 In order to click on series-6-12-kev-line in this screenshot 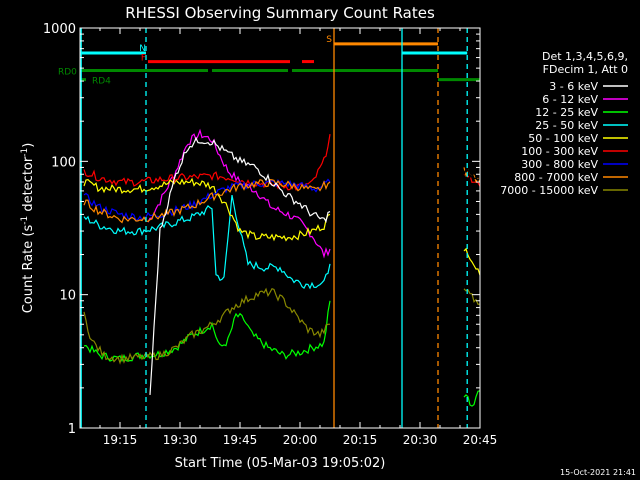, I will do `click(239, 193)`.